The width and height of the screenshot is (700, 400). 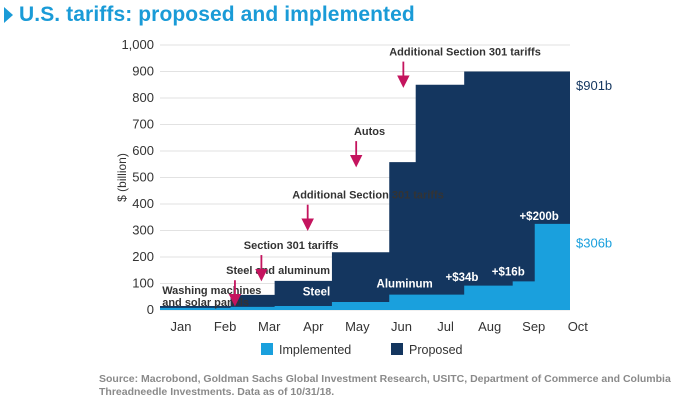 What do you see at coordinates (578, 326) in the screenshot?
I see `x-tick-label: Oct` at bounding box center [578, 326].